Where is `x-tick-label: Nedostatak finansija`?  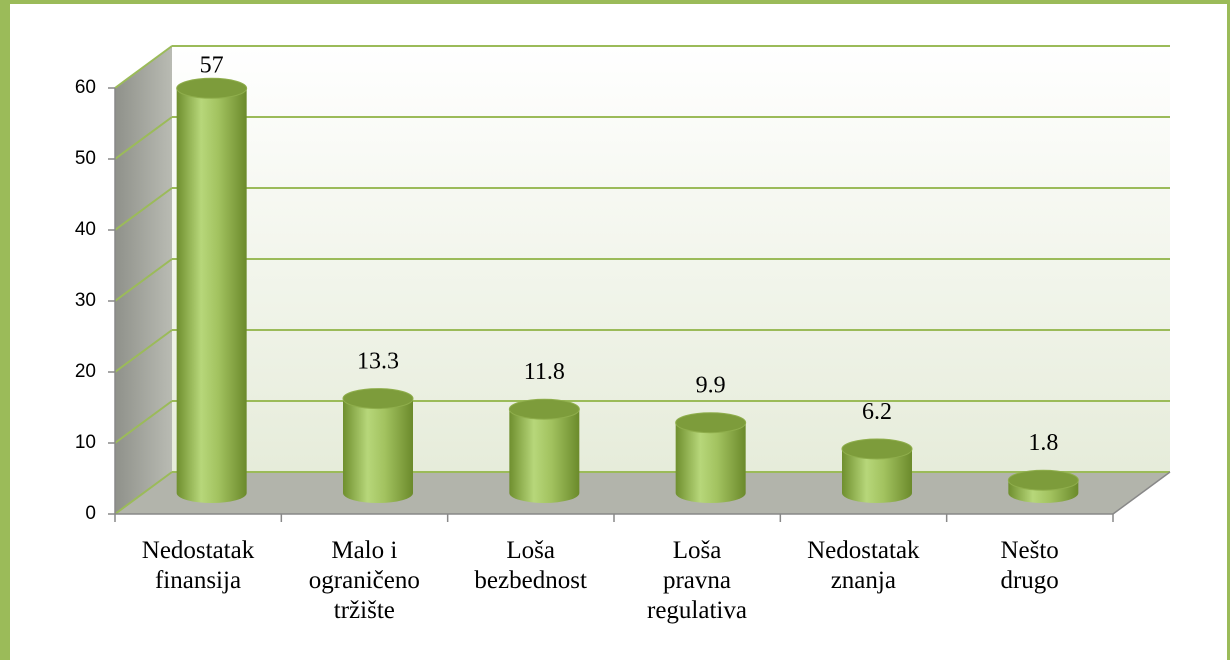 x-tick-label: Nedostatak finansija is located at coordinates (198, 565).